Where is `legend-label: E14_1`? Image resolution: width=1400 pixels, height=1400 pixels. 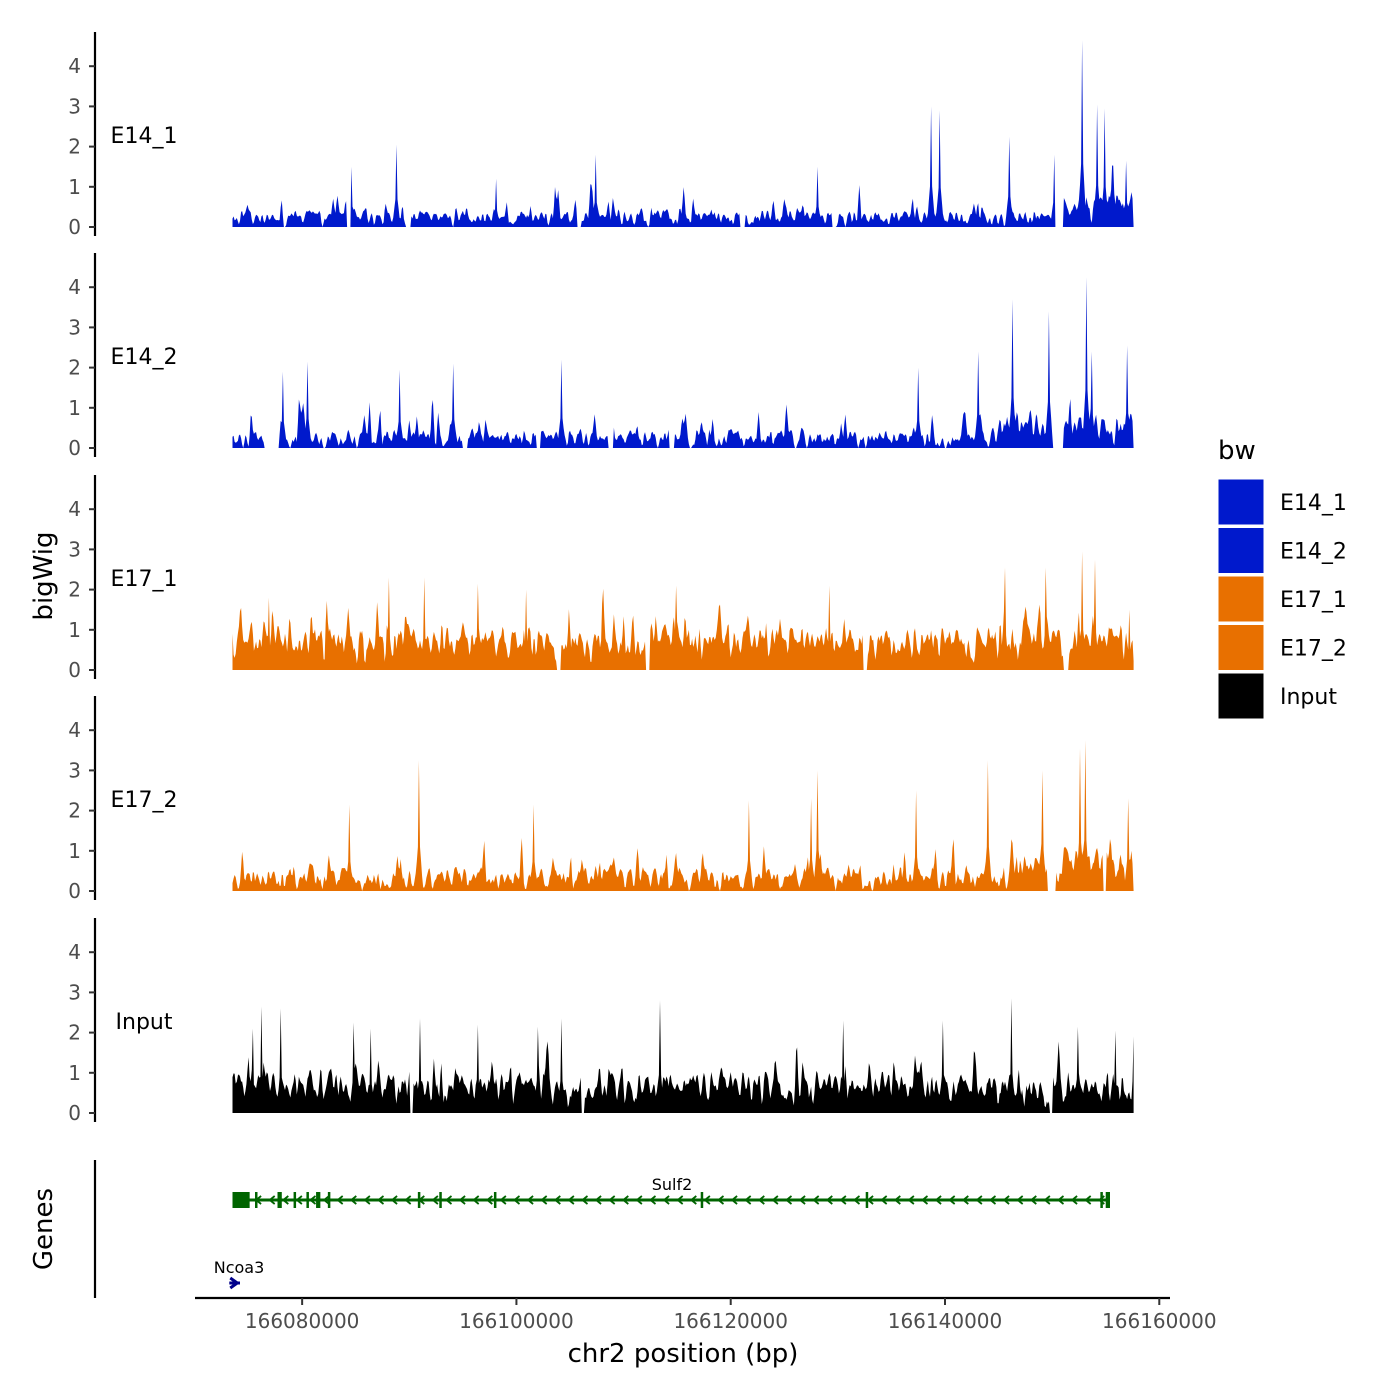 legend-label: E14_1 is located at coordinates (1313, 503).